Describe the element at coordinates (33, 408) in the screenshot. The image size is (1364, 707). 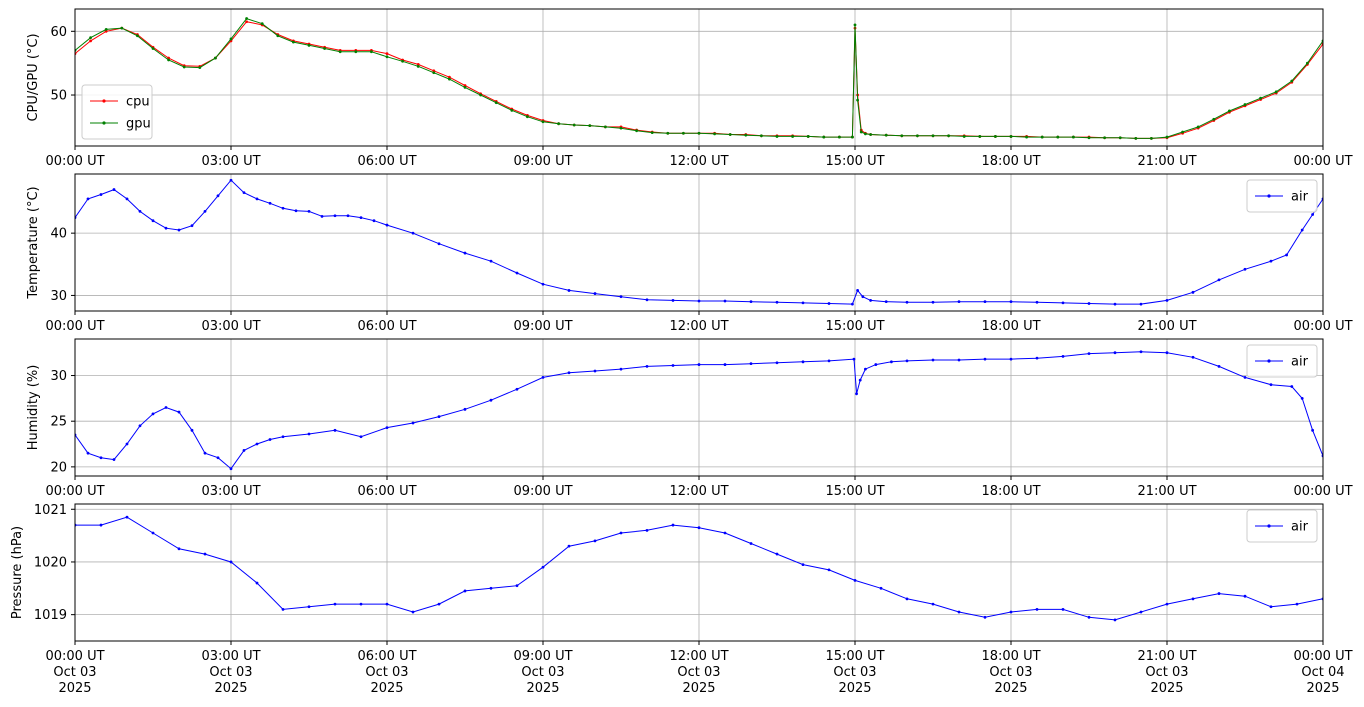
I see `y-axis-label: Humidity (%)` at that location.